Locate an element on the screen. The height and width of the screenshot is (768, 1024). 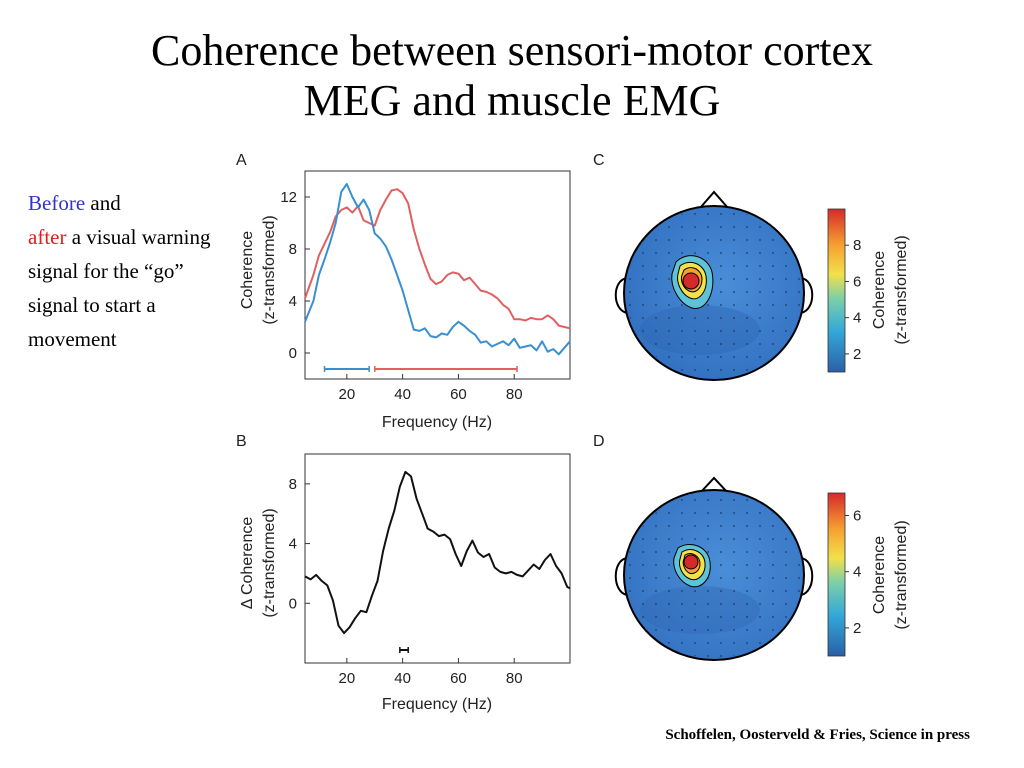
y-tick-label: 12 is located at coordinates (288, 197).